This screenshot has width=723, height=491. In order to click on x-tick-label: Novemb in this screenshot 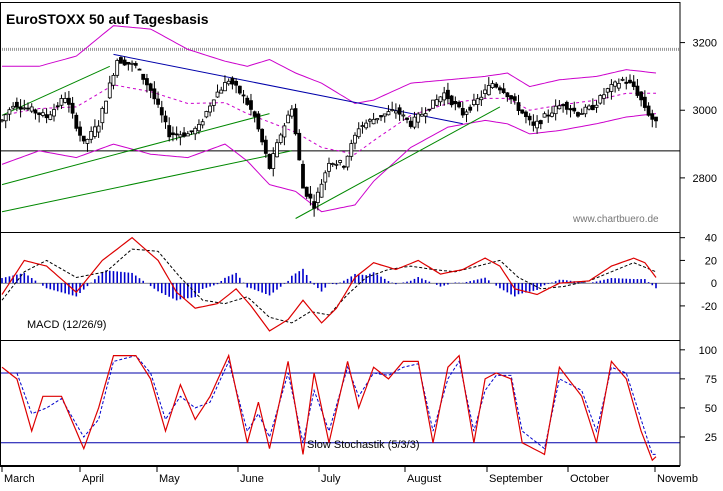, I will do `click(677, 479)`.